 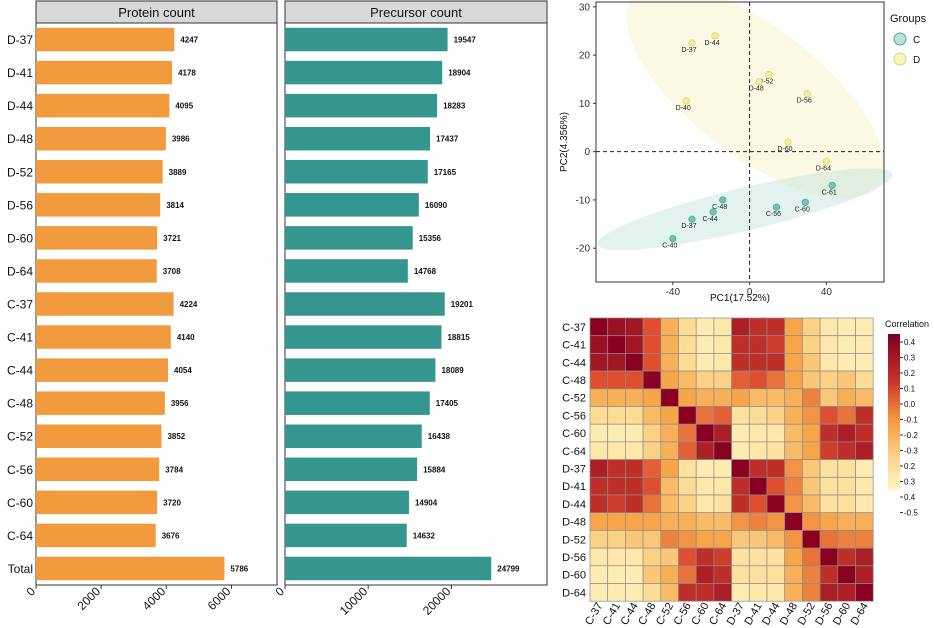 I want to click on pca-x-tick-label: 40, so click(x=827, y=292).